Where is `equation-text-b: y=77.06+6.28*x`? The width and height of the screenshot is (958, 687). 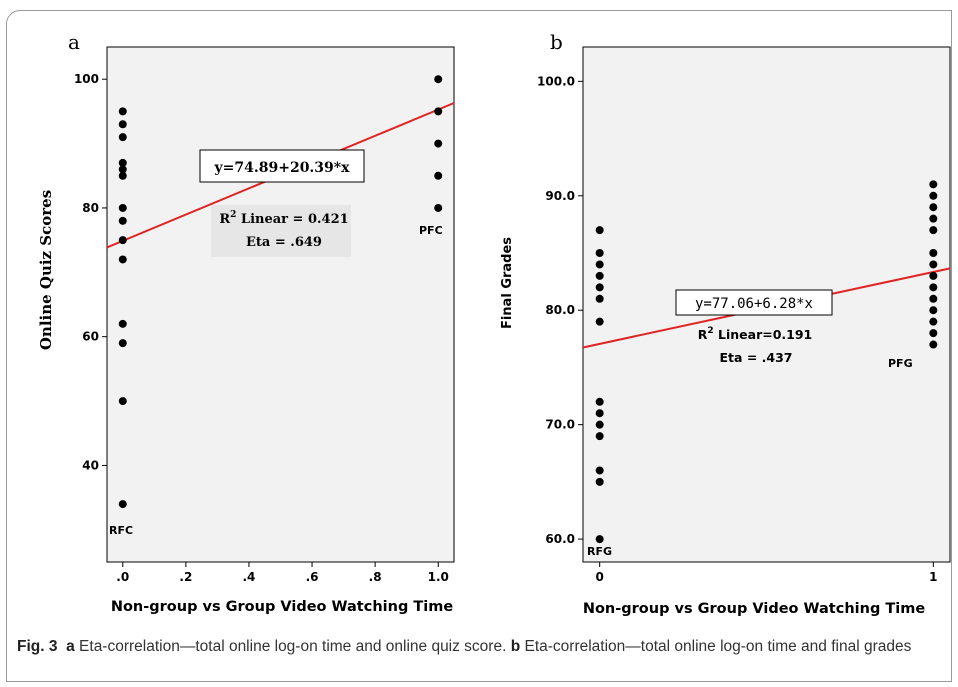
equation-text-b: y=77.06+6.28*x is located at coordinates (754, 304).